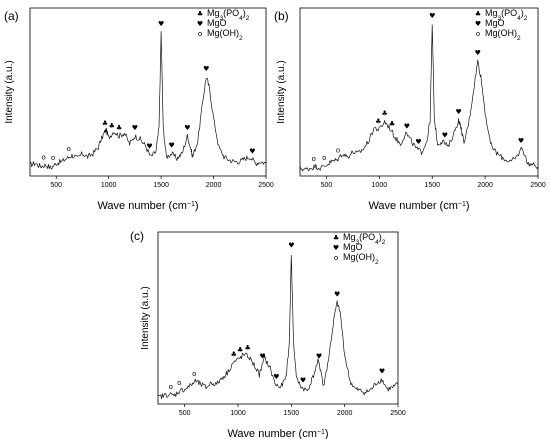  What do you see at coordinates (137, 236) in the screenshot?
I see `panel-label: (c)` at bounding box center [137, 236].